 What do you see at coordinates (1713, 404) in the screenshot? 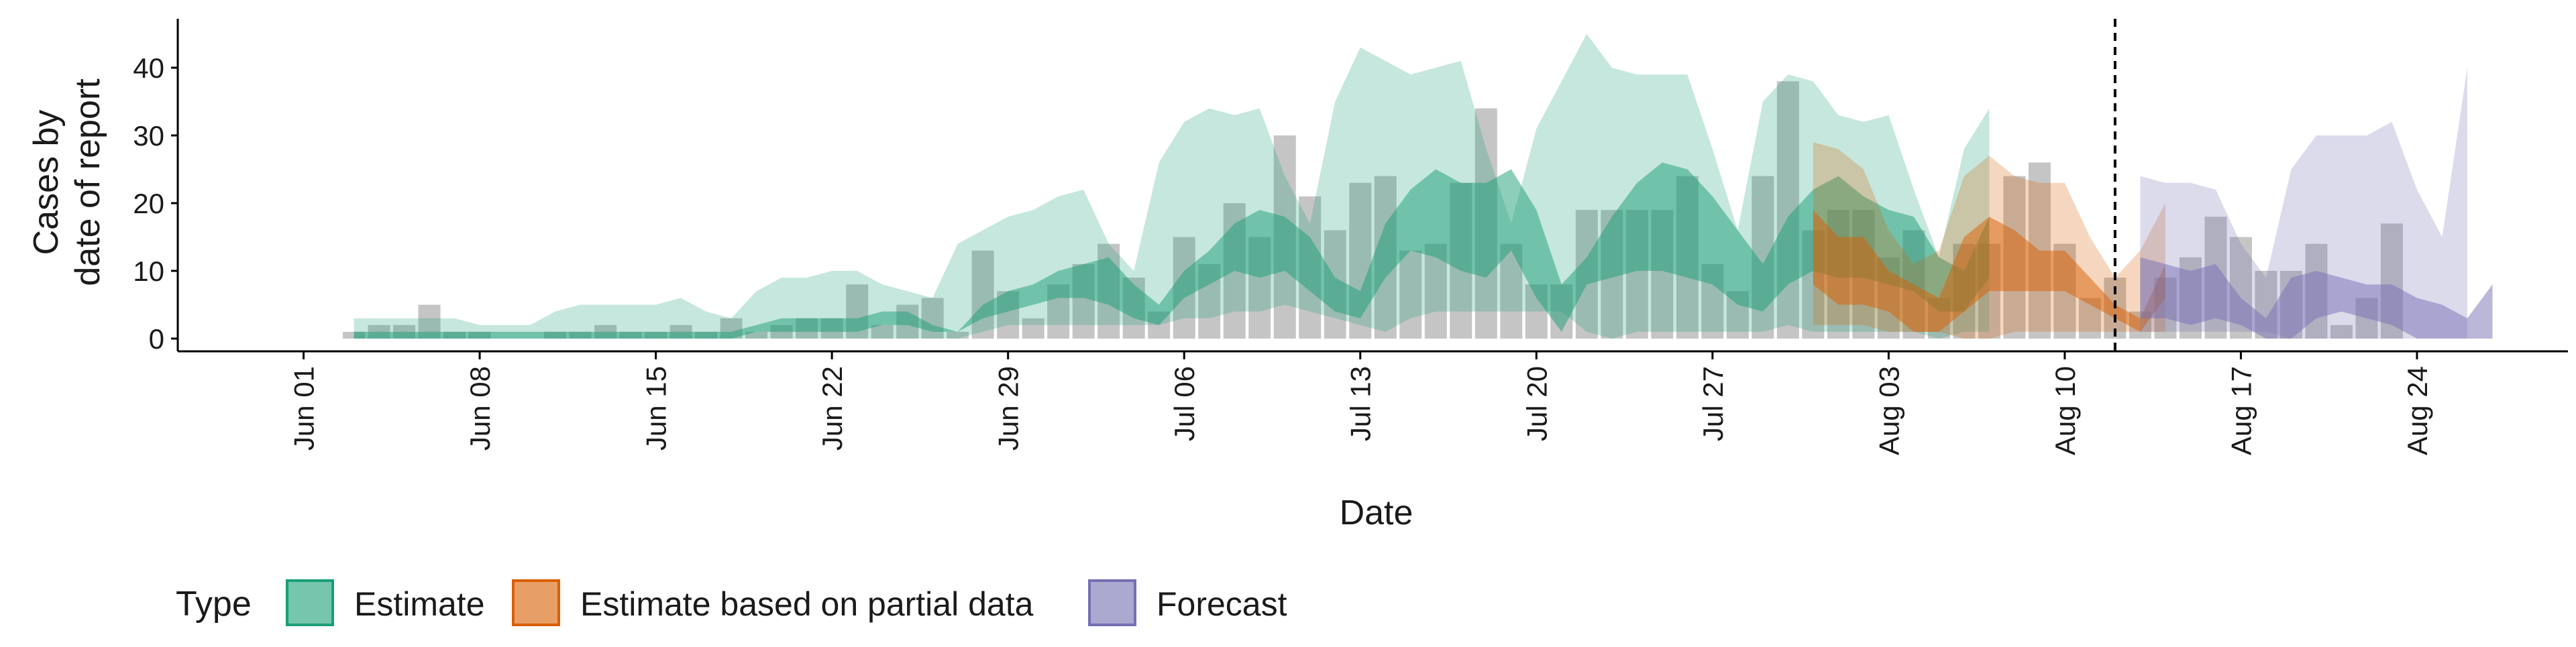
I see `x-tick-label: Jul 27` at bounding box center [1713, 404].